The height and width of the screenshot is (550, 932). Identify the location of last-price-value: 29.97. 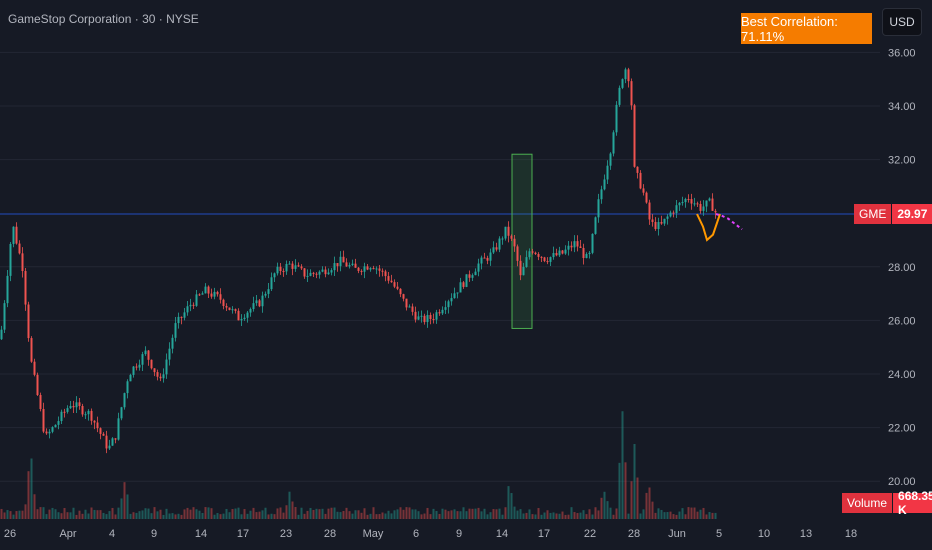
(912, 214).